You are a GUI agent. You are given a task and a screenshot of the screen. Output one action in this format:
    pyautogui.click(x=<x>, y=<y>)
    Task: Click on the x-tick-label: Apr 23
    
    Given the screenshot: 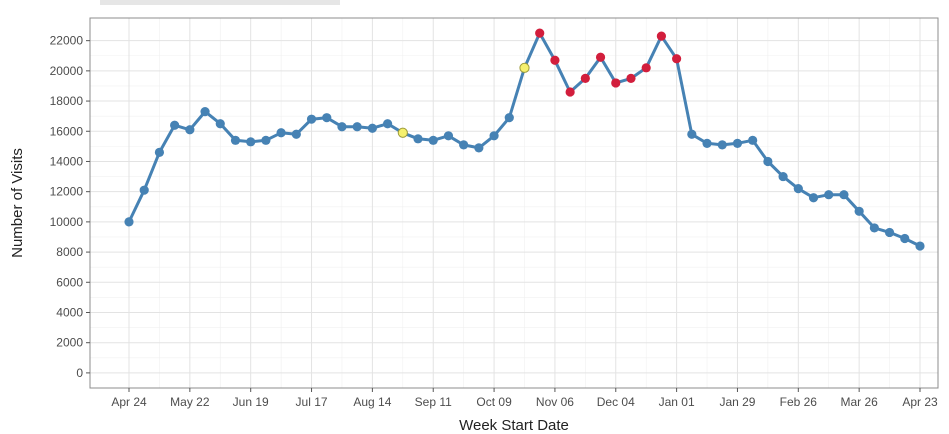 What is the action you would take?
    pyautogui.click(x=920, y=402)
    